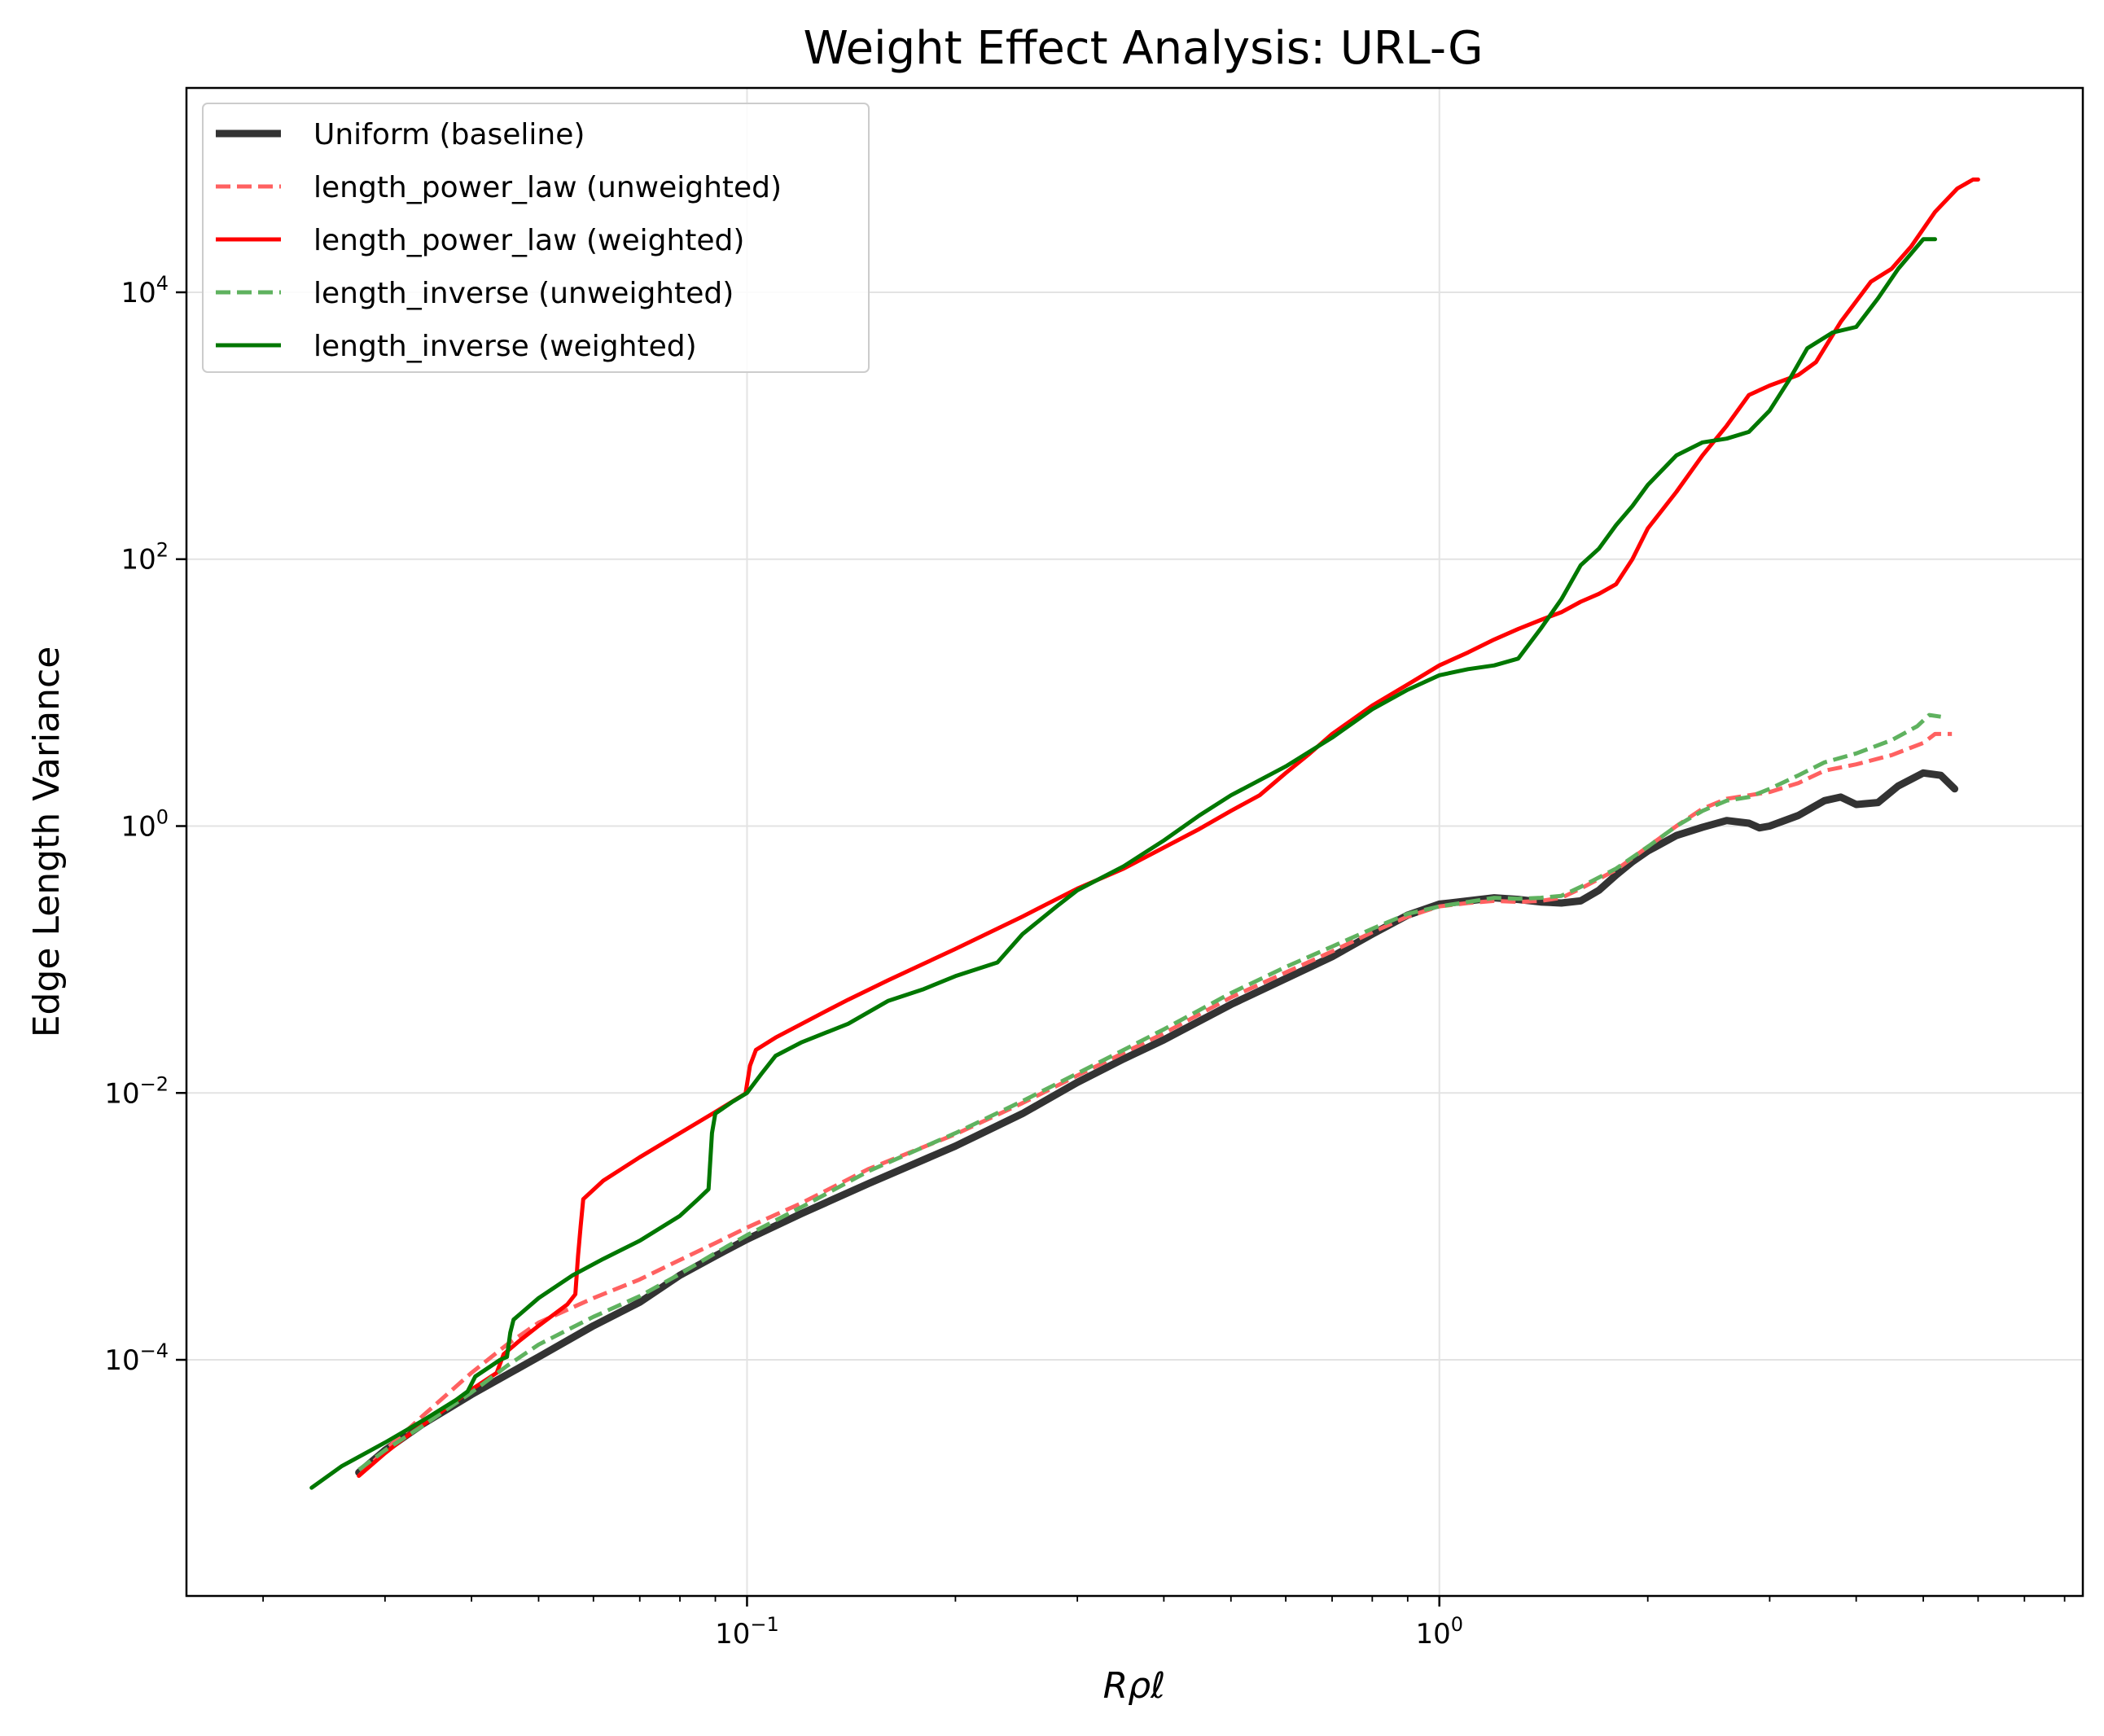  I want to click on legend-box, so click(536, 238).